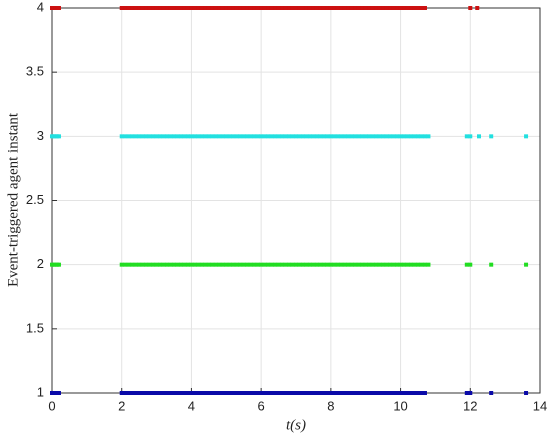  Describe the element at coordinates (35, 71) in the screenshot. I see `y-tick-label: 3.5` at that location.